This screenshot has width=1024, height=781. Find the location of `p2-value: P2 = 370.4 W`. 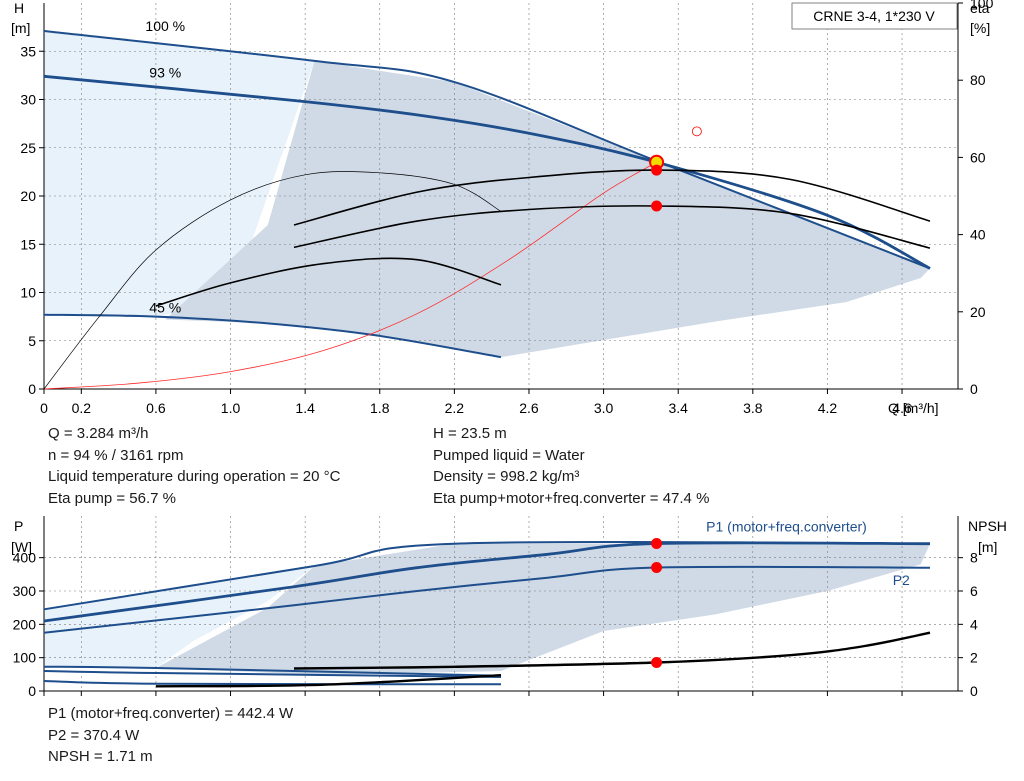

p2-value: P2 = 370.4 W is located at coordinates (94, 735).